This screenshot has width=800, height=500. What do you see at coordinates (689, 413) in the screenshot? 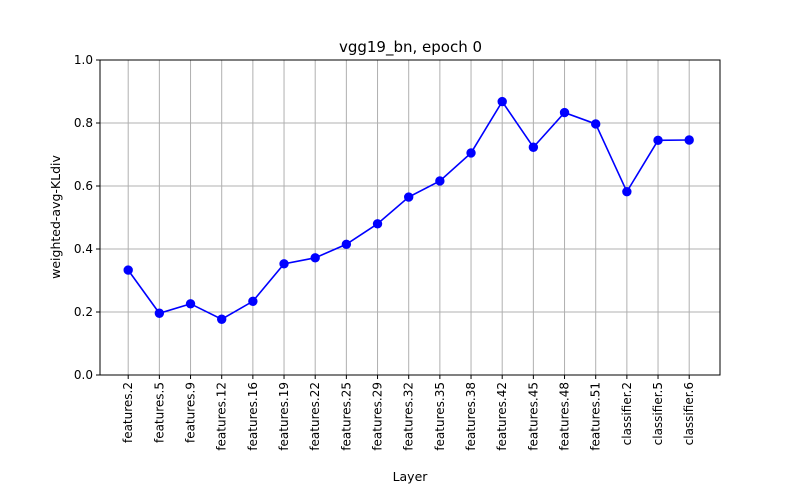
I see `x-tick-label: classifier.6` at bounding box center [689, 413].